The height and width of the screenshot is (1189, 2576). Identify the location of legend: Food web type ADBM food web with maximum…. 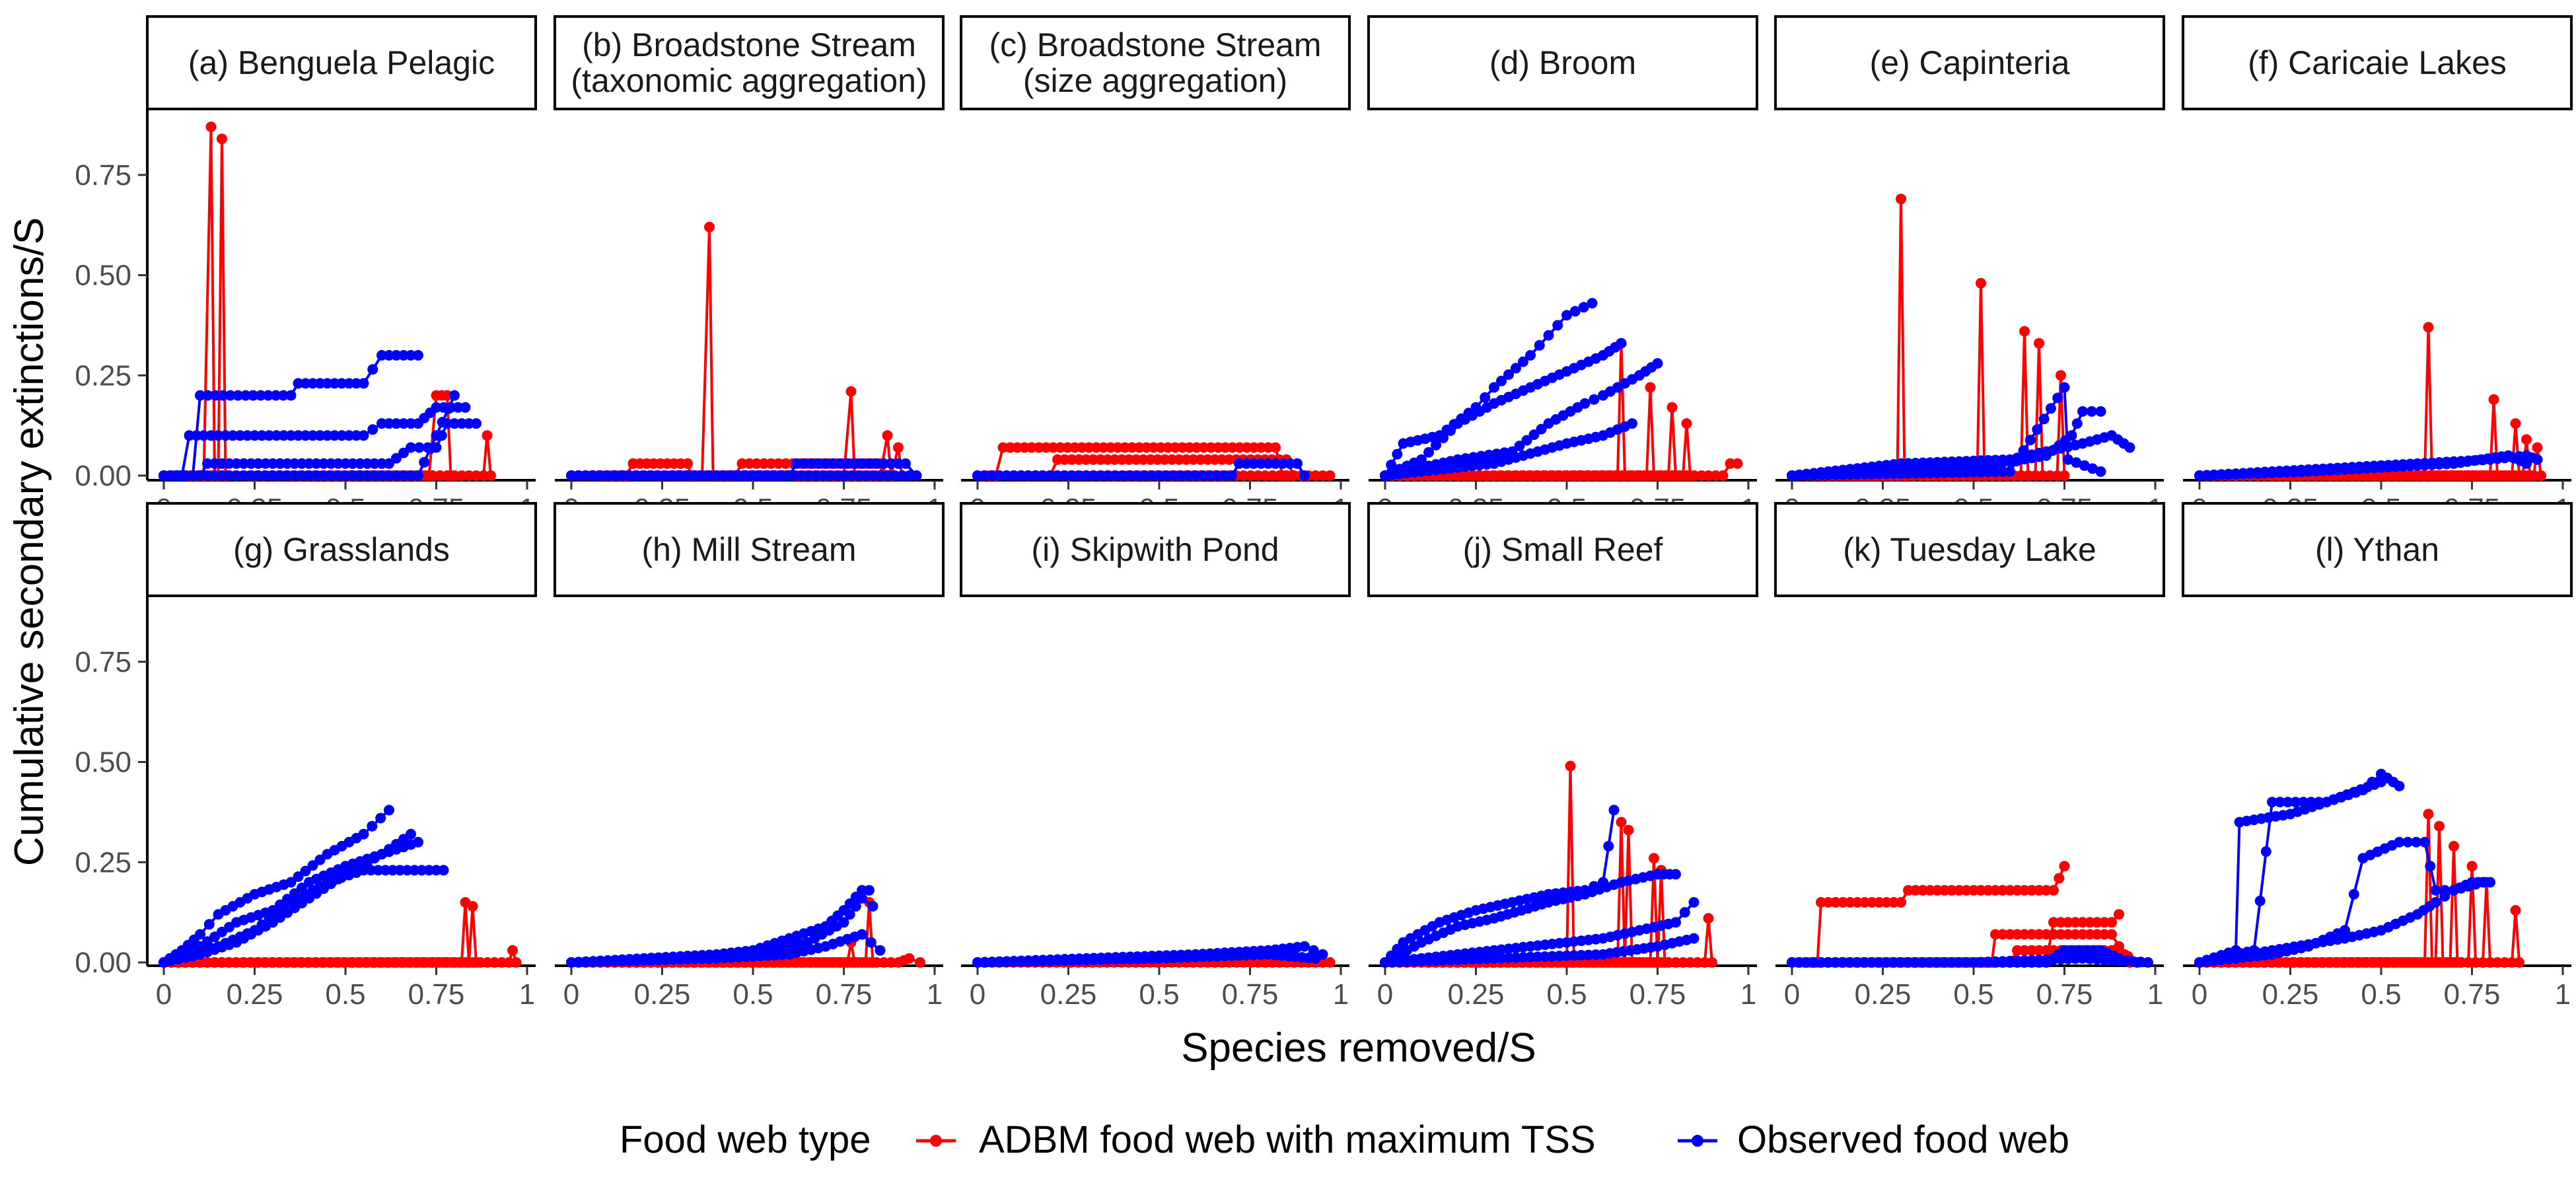
(1344, 1139).